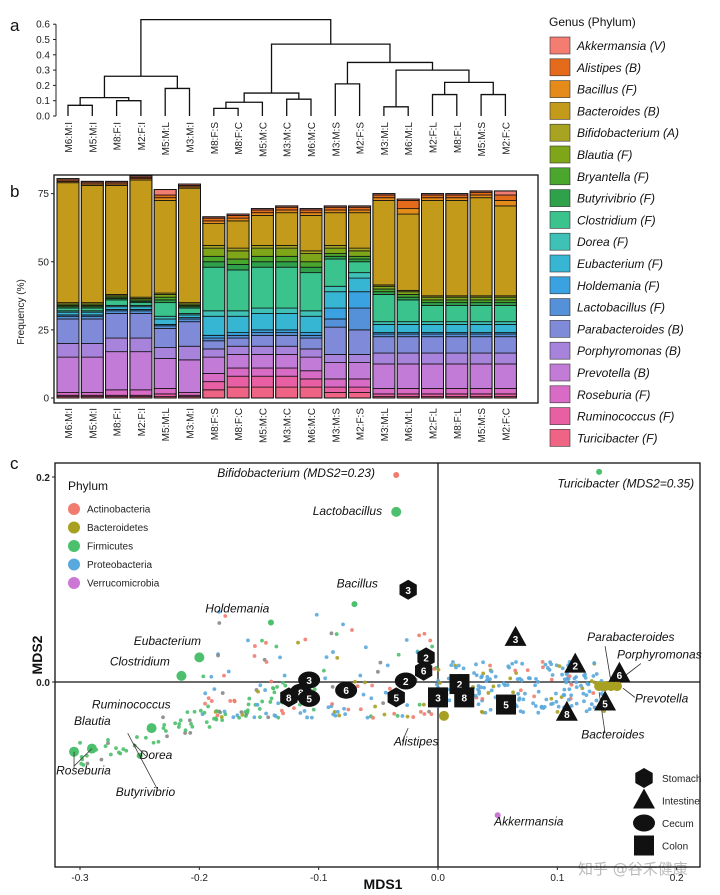 The image size is (720, 895). What do you see at coordinates (620, 264) in the screenshot?
I see `legend-label: Eubacterium (F)` at bounding box center [620, 264].